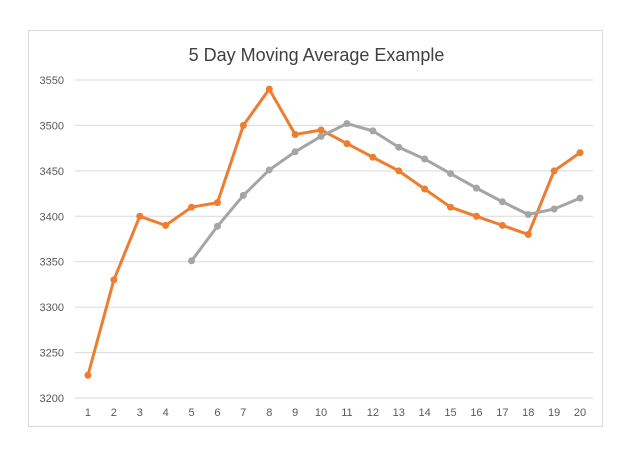 This screenshot has height=449, width=629. What do you see at coordinates (321, 413) in the screenshot?
I see `x-tick-label-10: 10` at bounding box center [321, 413].